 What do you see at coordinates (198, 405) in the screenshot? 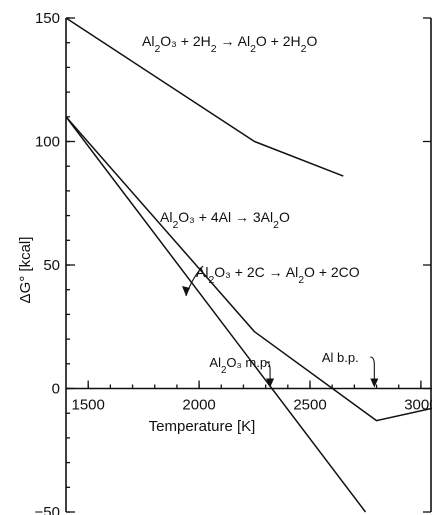
I see `x-tick-label-1: 2000` at bounding box center [198, 405].